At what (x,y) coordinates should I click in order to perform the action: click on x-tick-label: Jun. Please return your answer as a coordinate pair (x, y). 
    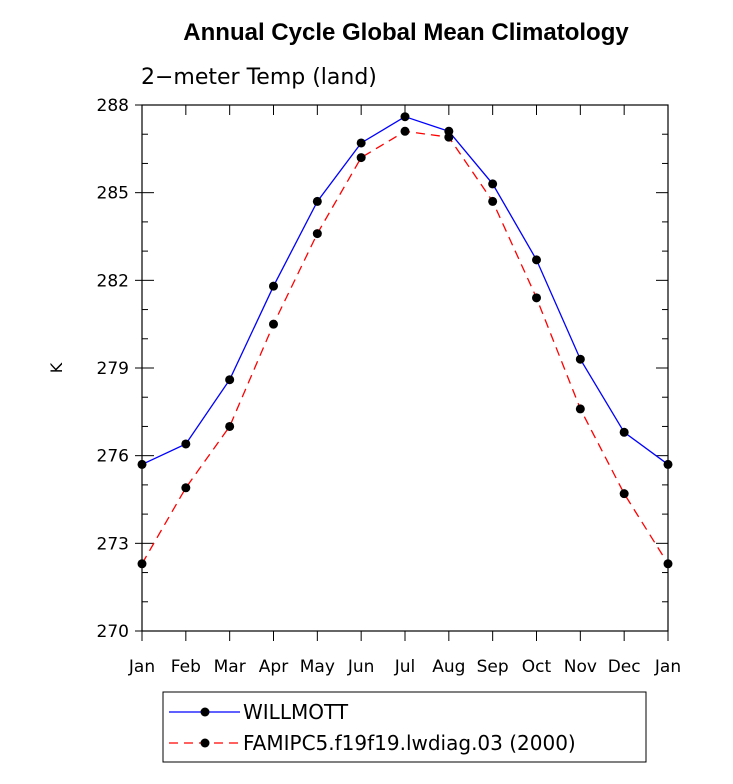
    Looking at the image, I should click on (361, 667).